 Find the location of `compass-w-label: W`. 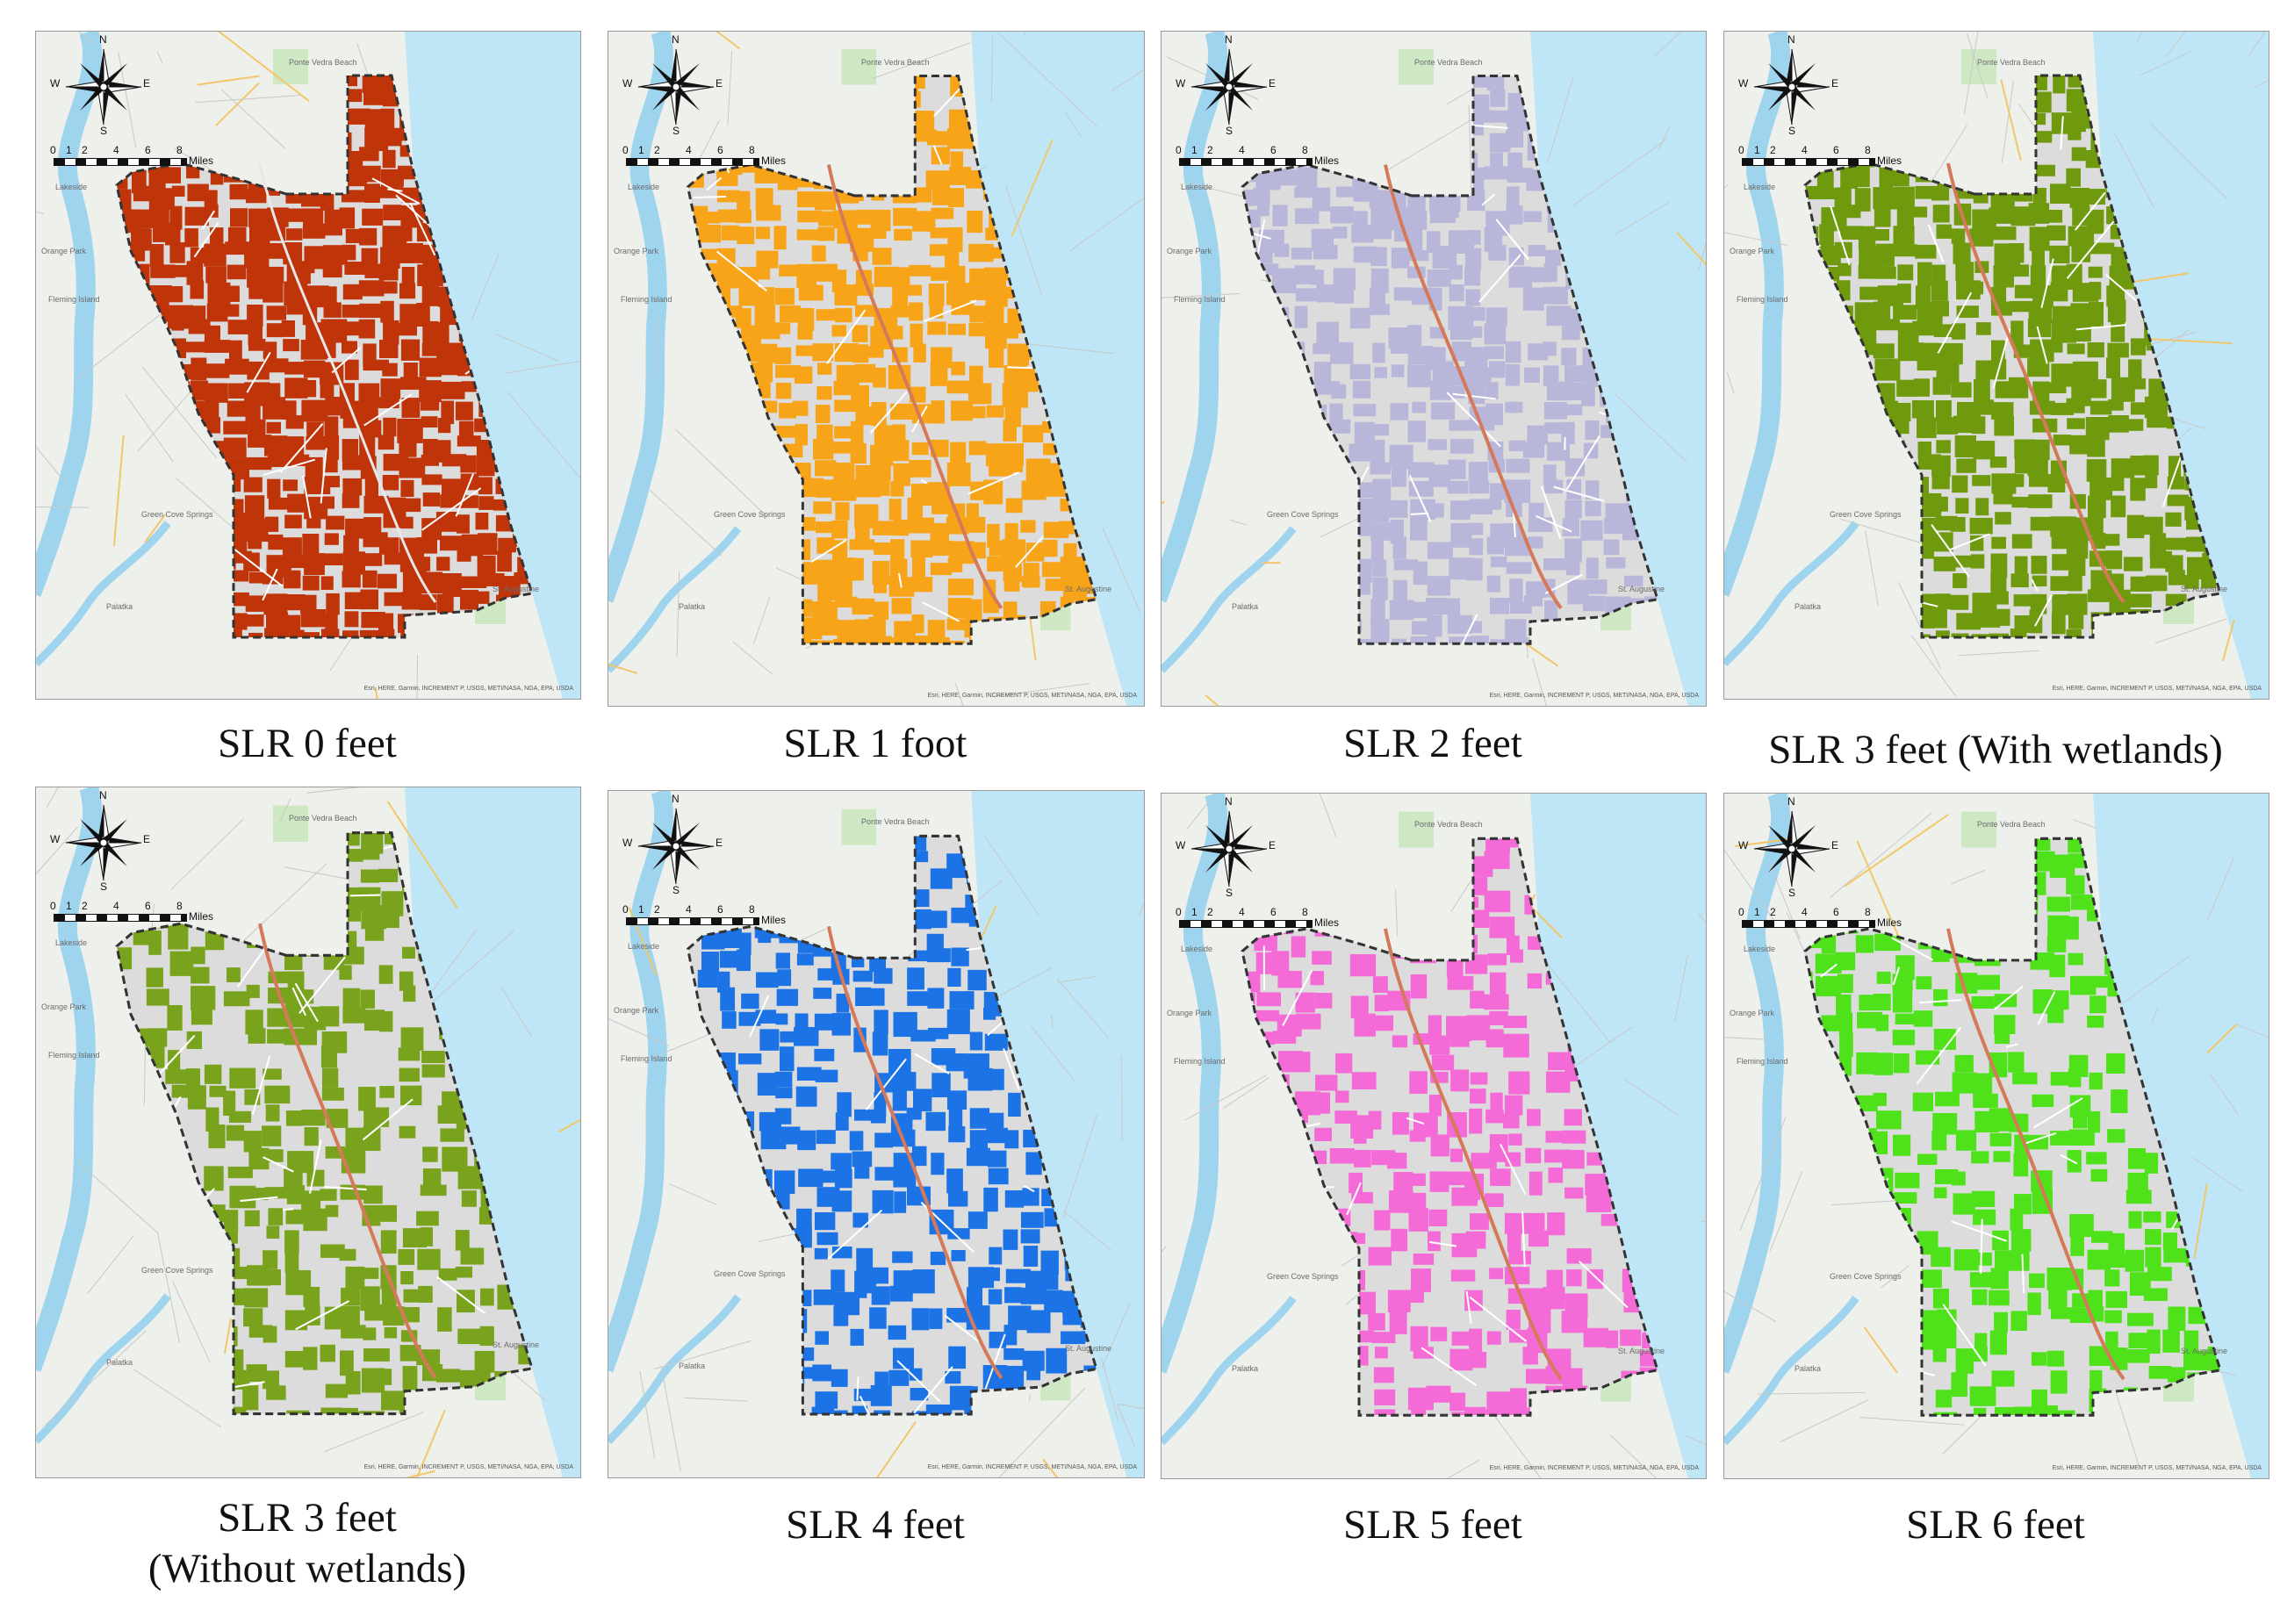

compass-w-label: W is located at coordinates (55, 839).